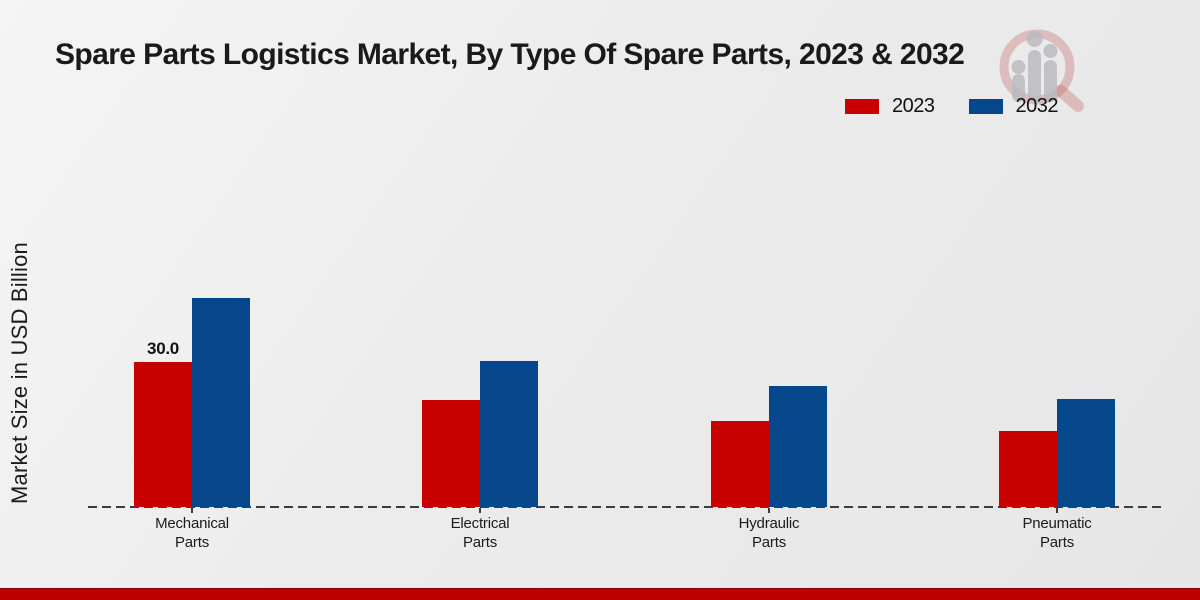 The image size is (1200, 600). What do you see at coordinates (625, 507) in the screenshot?
I see `x-axis-dashed-line` at bounding box center [625, 507].